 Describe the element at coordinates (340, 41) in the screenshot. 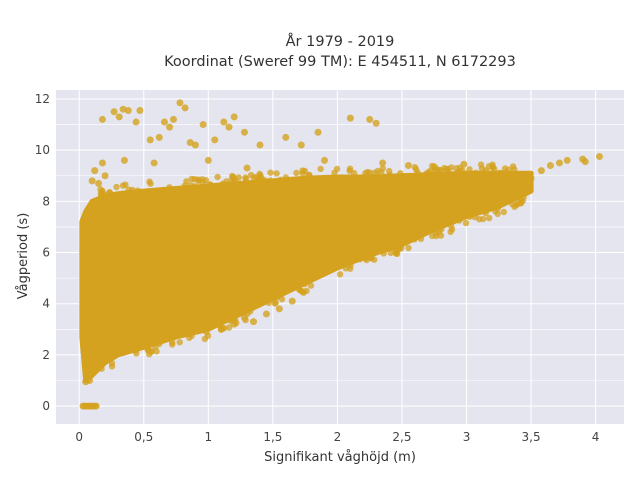

I see `chart-title-line-1: År 1979 - 2019` at that location.